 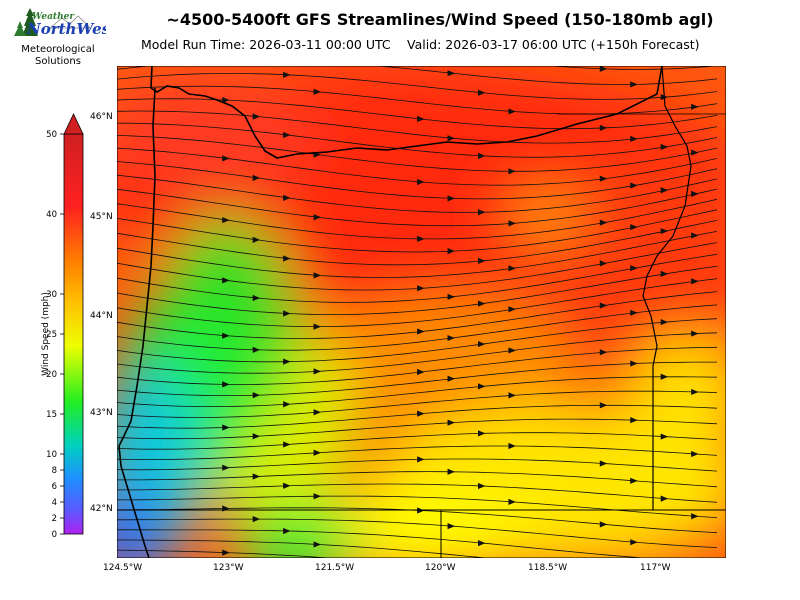 I want to click on colorbar-tick-label: 2, so click(x=54, y=519).